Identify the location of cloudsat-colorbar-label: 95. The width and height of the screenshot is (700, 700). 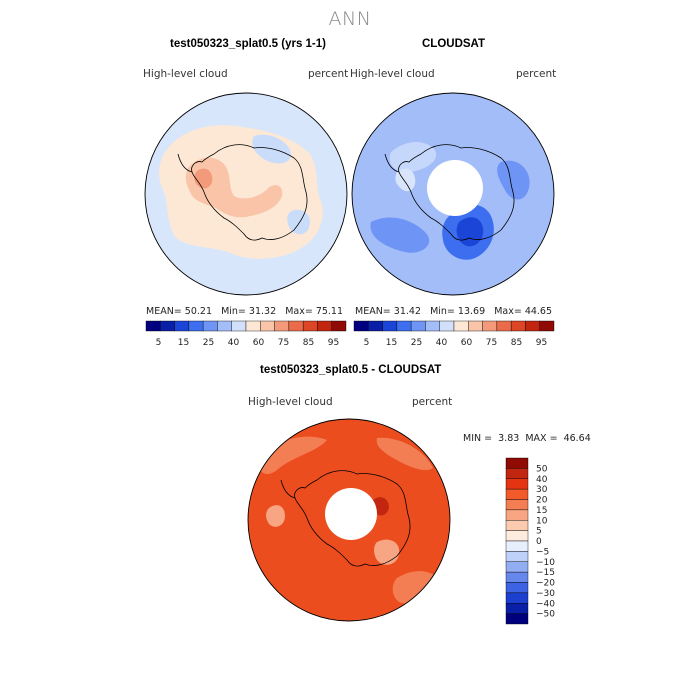
(541, 343).